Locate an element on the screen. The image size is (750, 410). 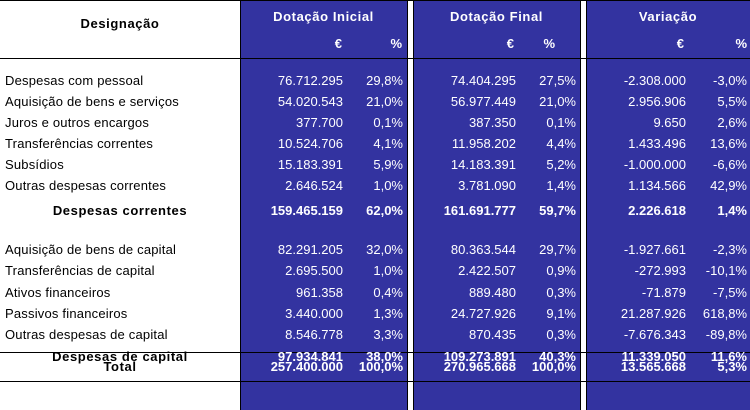
cell-variacao: -71.879 is located at coordinates (663, 292).